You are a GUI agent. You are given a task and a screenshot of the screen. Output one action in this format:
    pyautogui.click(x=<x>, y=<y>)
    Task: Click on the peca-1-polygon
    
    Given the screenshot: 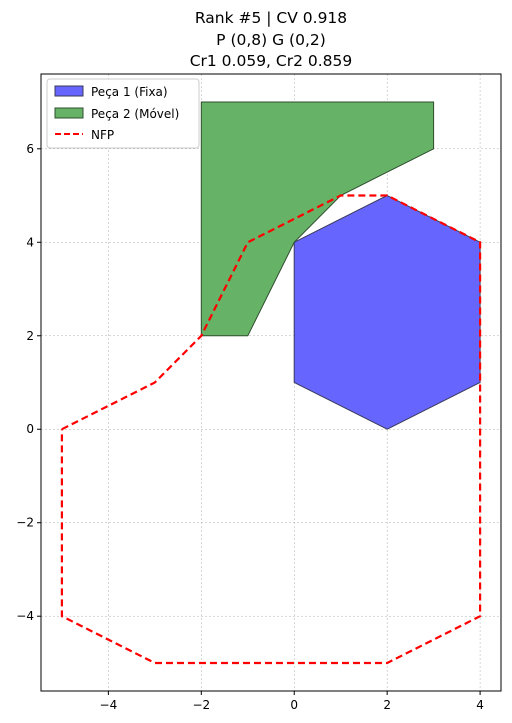 What is the action you would take?
    pyautogui.click(x=387, y=312)
    